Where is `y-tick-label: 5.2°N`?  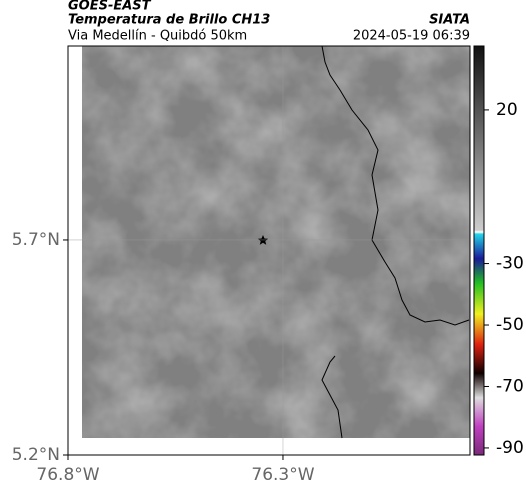 y-tick-label: 5.2°N is located at coordinates (36, 455).